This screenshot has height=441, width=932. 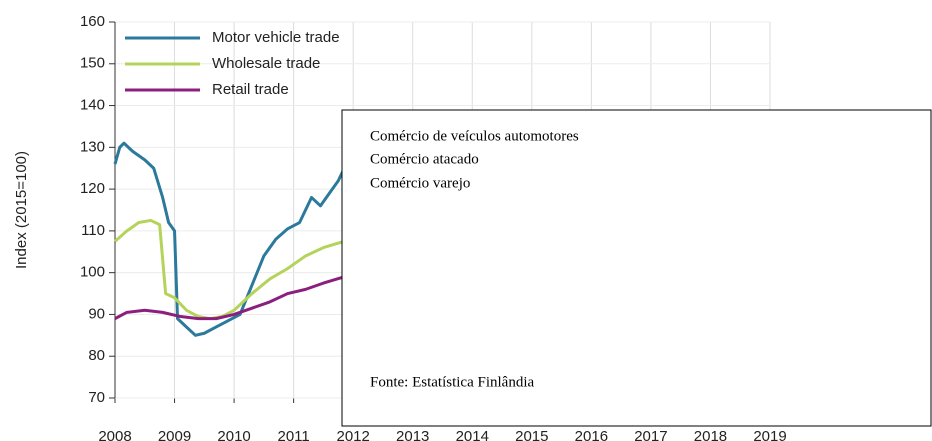 What do you see at coordinates (420, 183) in the screenshot?
I see `overlay-text: Comércio varejo` at bounding box center [420, 183].